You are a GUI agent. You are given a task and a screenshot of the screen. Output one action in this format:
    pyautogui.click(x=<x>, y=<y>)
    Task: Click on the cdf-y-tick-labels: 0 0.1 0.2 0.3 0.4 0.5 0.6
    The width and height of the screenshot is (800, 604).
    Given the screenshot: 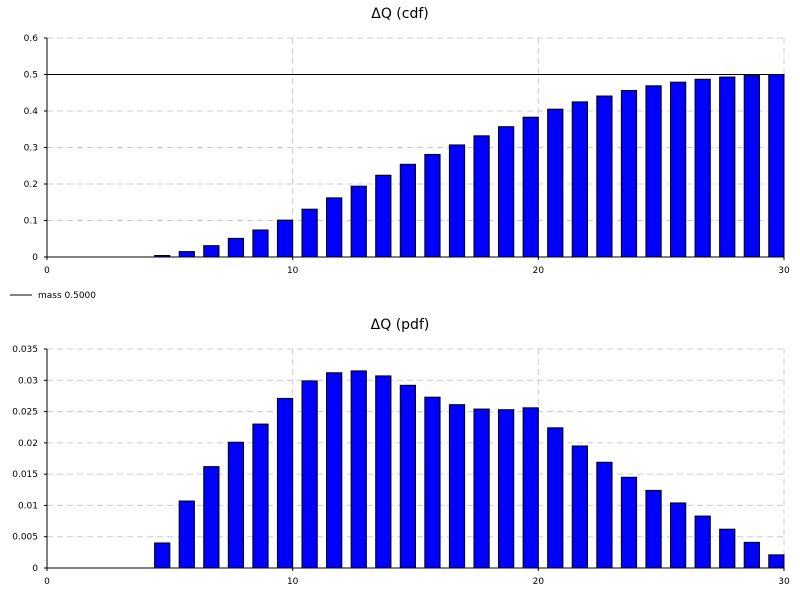 What is the action you would take?
    pyautogui.click(x=31, y=148)
    